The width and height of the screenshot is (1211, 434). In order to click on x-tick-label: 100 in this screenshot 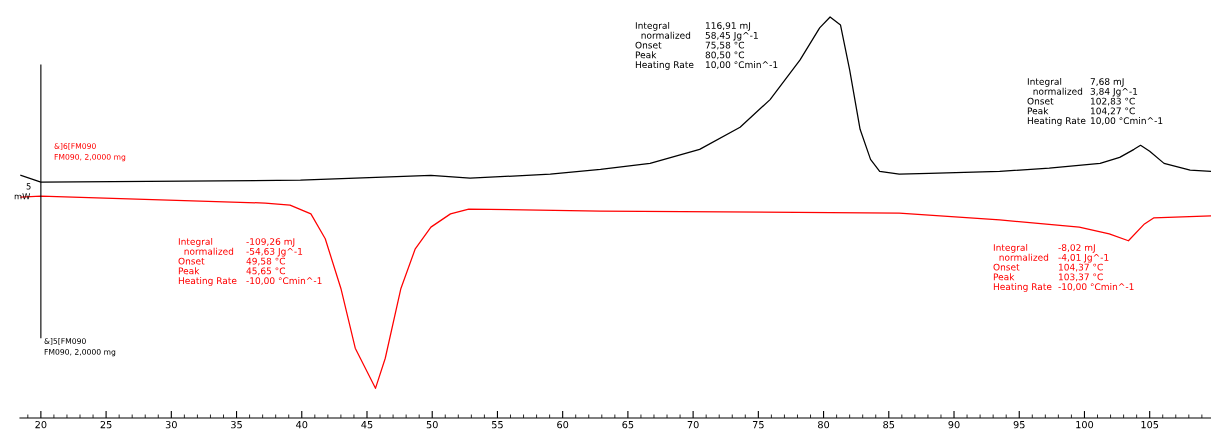, I will do `click(1085, 424)`.